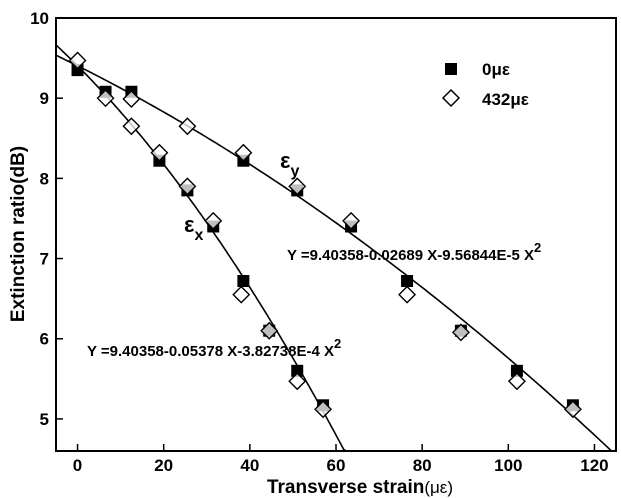 Image resolution: width=621 pixels, height=498 pixels. What do you see at coordinates (337, 343) in the screenshot?
I see `fit-equation-x-exponent: 2` at bounding box center [337, 343].